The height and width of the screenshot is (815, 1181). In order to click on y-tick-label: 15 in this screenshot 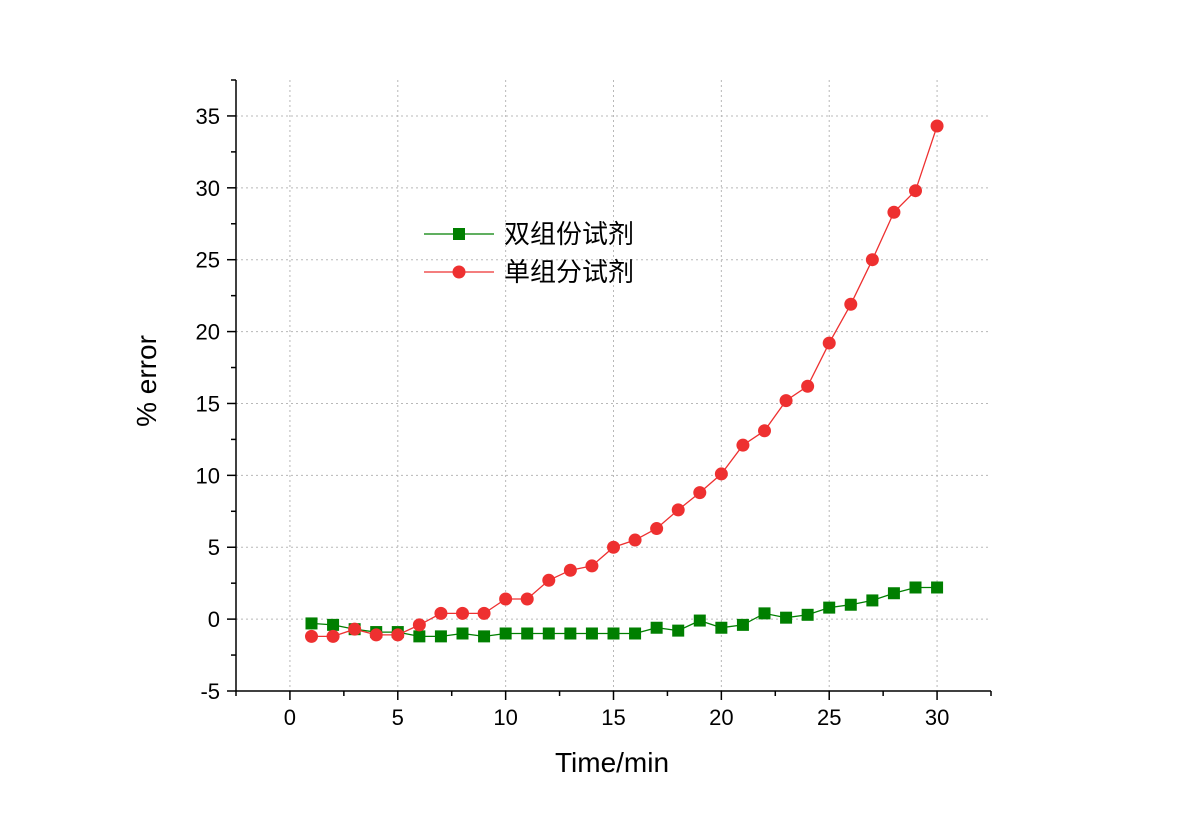, I will do `click(208, 403)`.